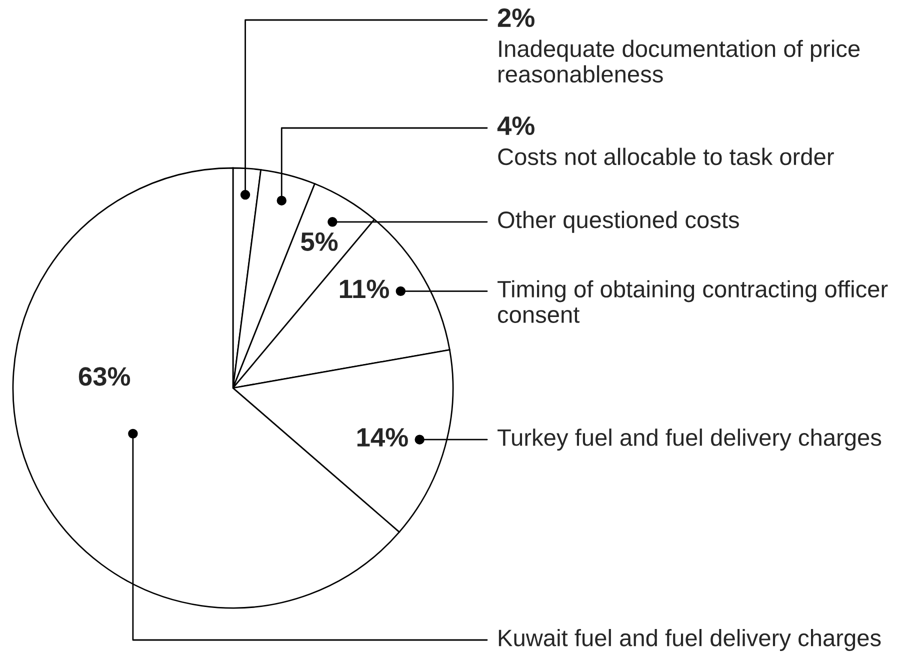  What do you see at coordinates (364, 289) in the screenshot?
I see `data-label: 11%` at bounding box center [364, 289].